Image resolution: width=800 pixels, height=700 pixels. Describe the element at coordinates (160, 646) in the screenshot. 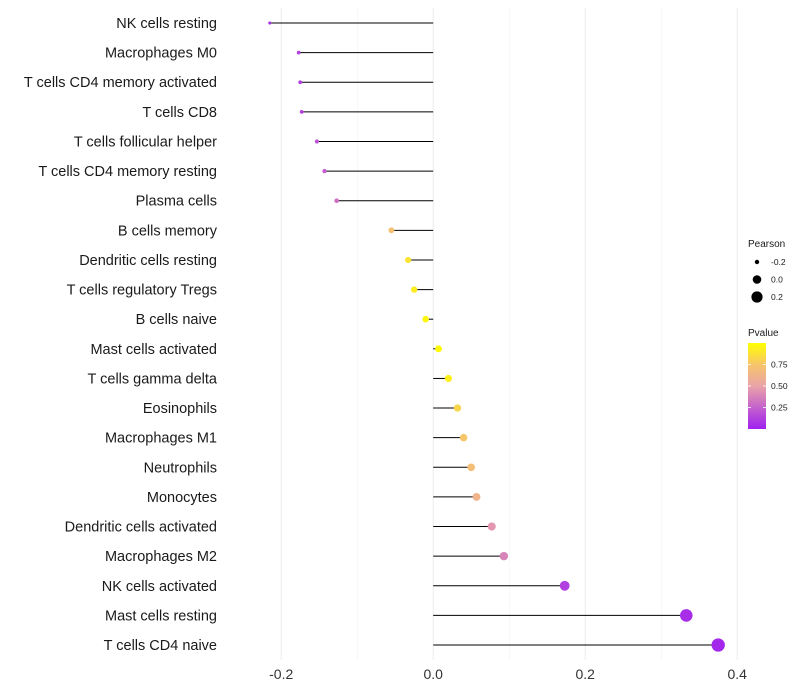

I see `category-label: T cells CD4 naive` at that location.